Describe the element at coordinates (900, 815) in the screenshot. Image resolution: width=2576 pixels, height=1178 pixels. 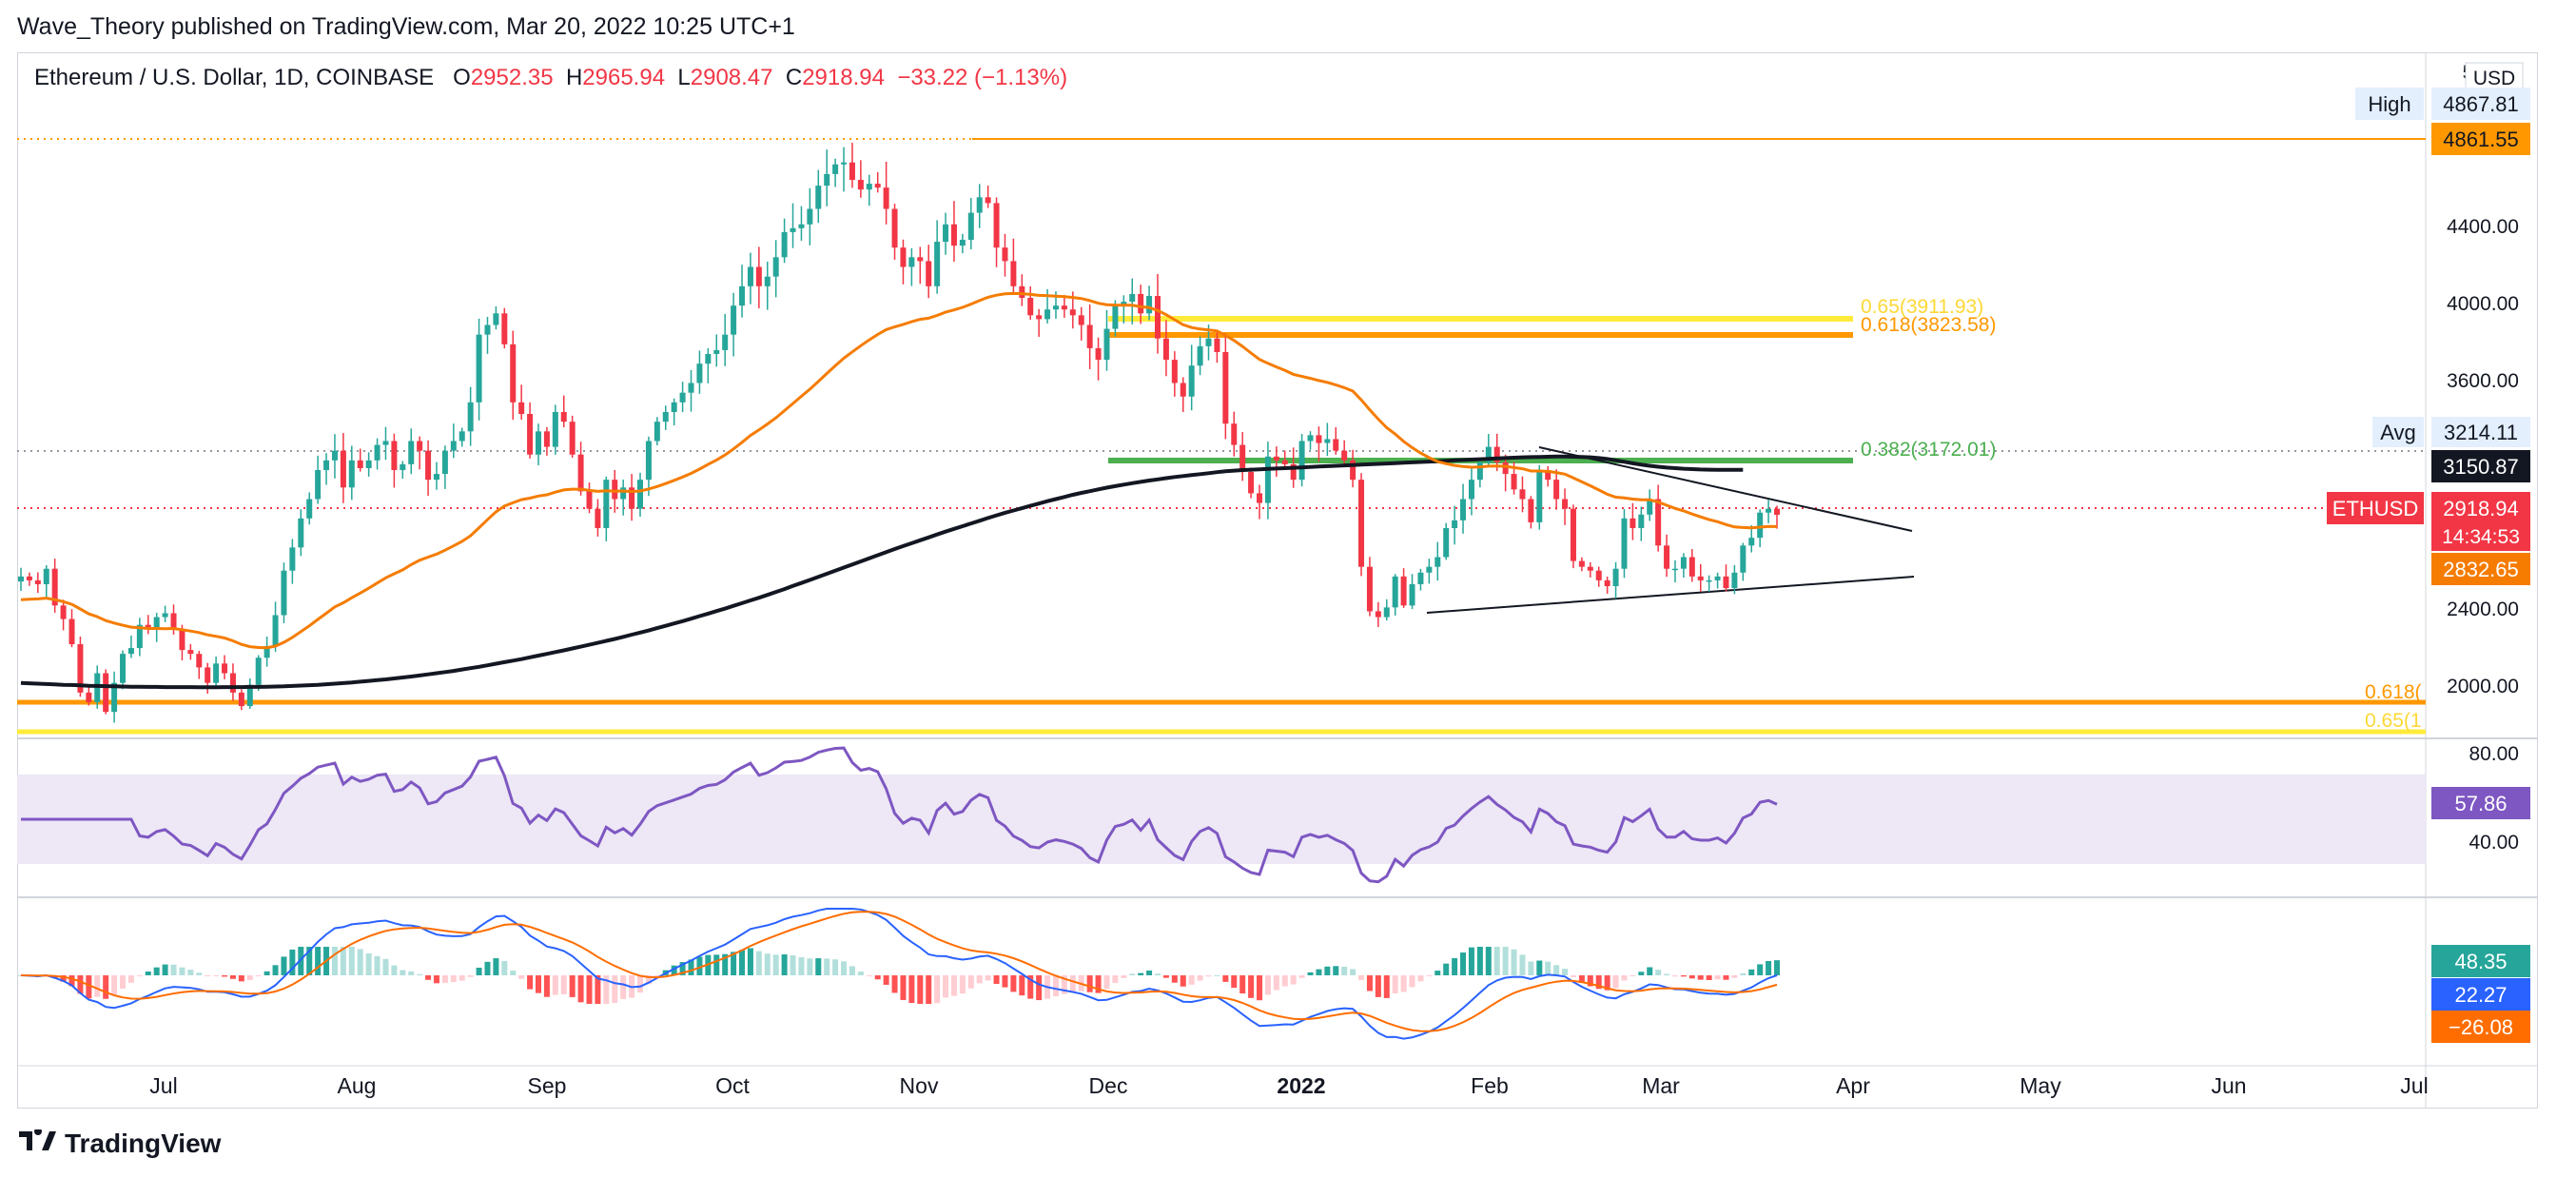
I see `rsi-line` at that location.